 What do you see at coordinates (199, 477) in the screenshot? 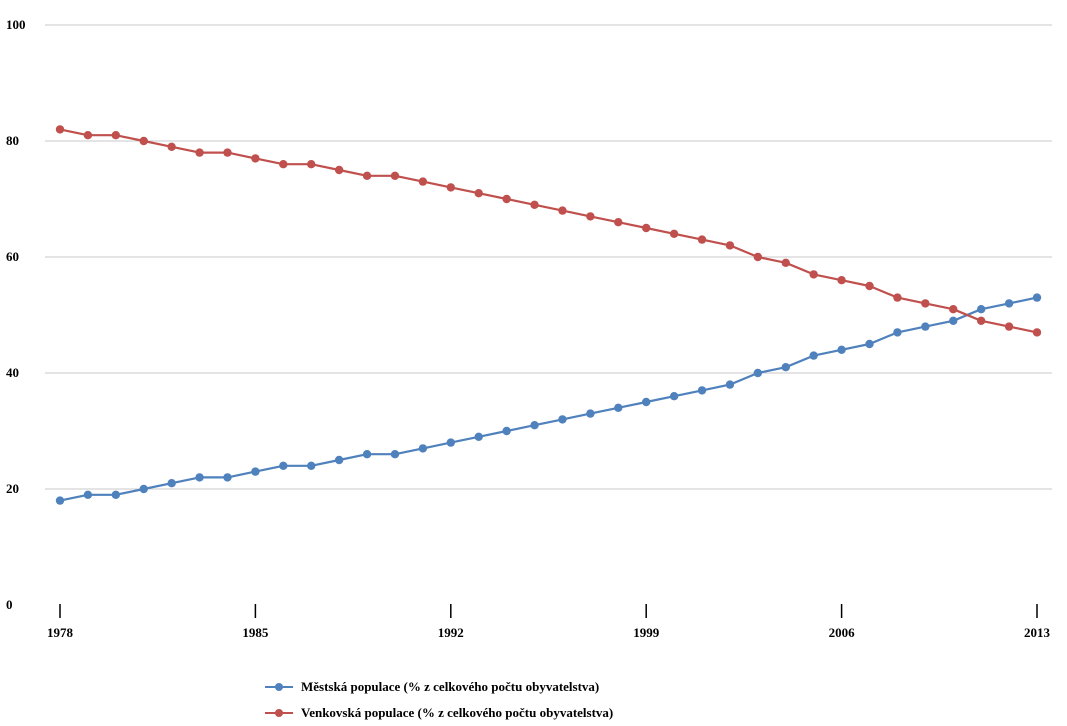
I see `data-point-urban-1983` at bounding box center [199, 477].